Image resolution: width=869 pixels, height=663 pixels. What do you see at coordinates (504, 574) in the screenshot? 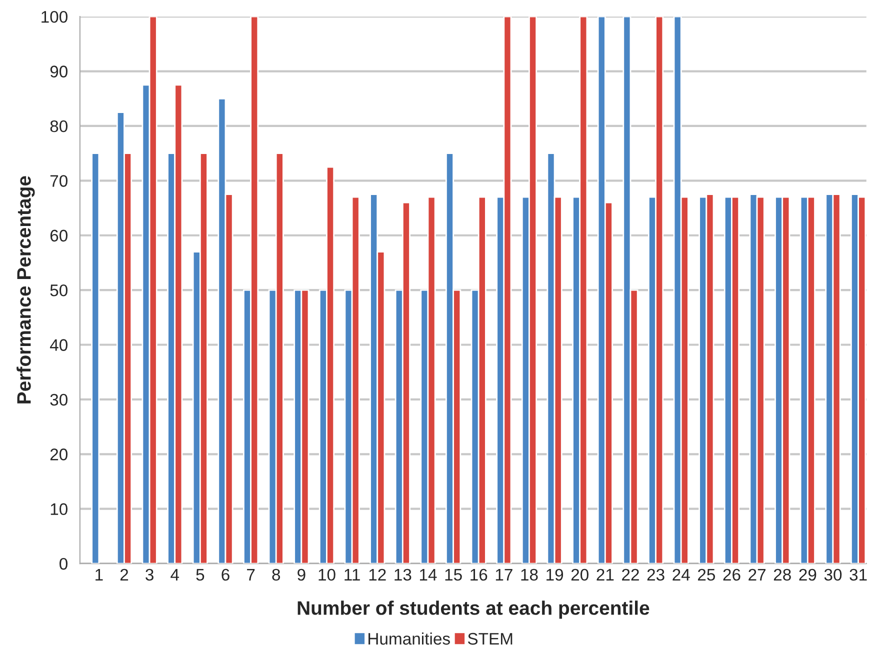
I see `x-tick-label: 17` at bounding box center [504, 574].